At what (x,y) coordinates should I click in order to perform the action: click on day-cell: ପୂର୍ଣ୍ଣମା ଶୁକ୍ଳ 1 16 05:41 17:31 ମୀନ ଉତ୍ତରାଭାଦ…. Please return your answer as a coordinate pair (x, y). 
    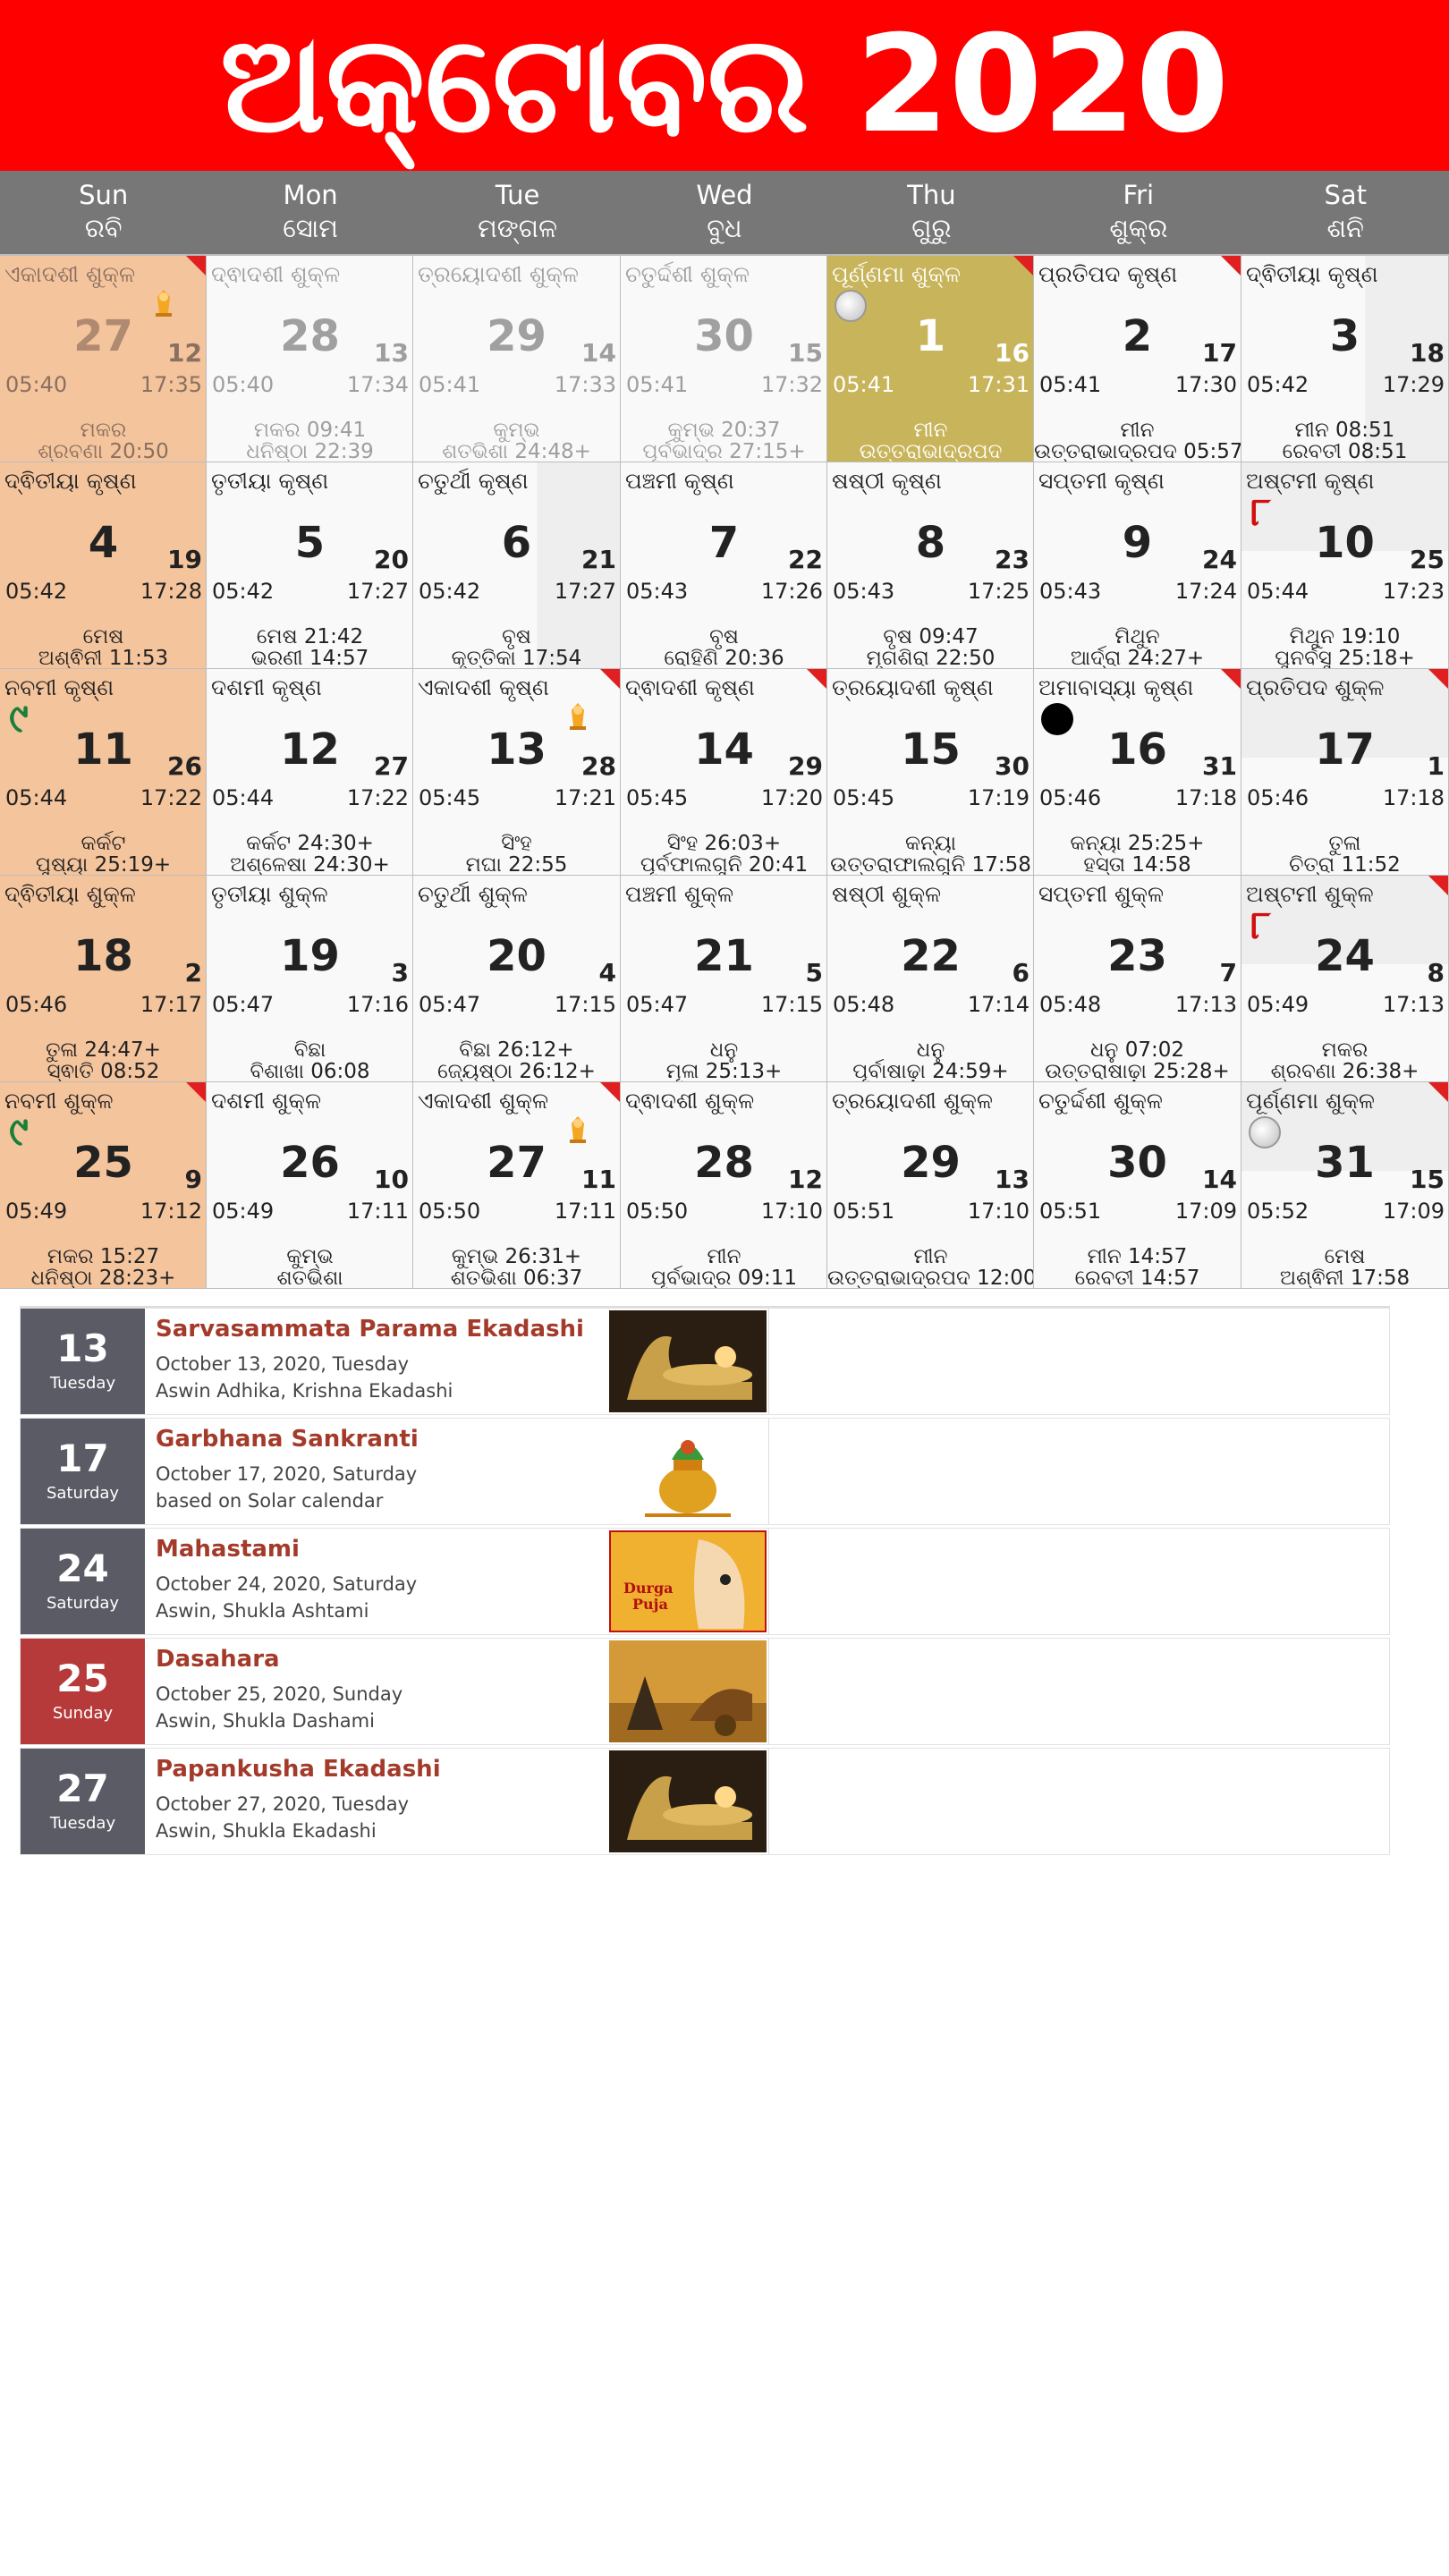
    Looking at the image, I should click on (930, 359).